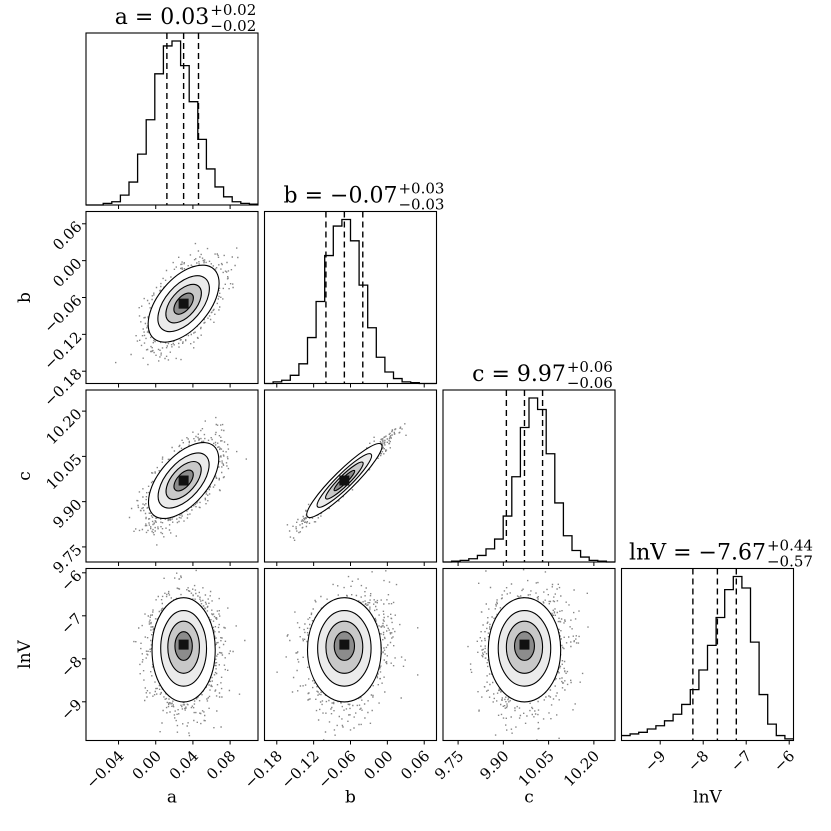  What do you see at coordinates (494, 765) in the screenshot?
I see `x-tick-label-c: 9.90` at bounding box center [494, 765].